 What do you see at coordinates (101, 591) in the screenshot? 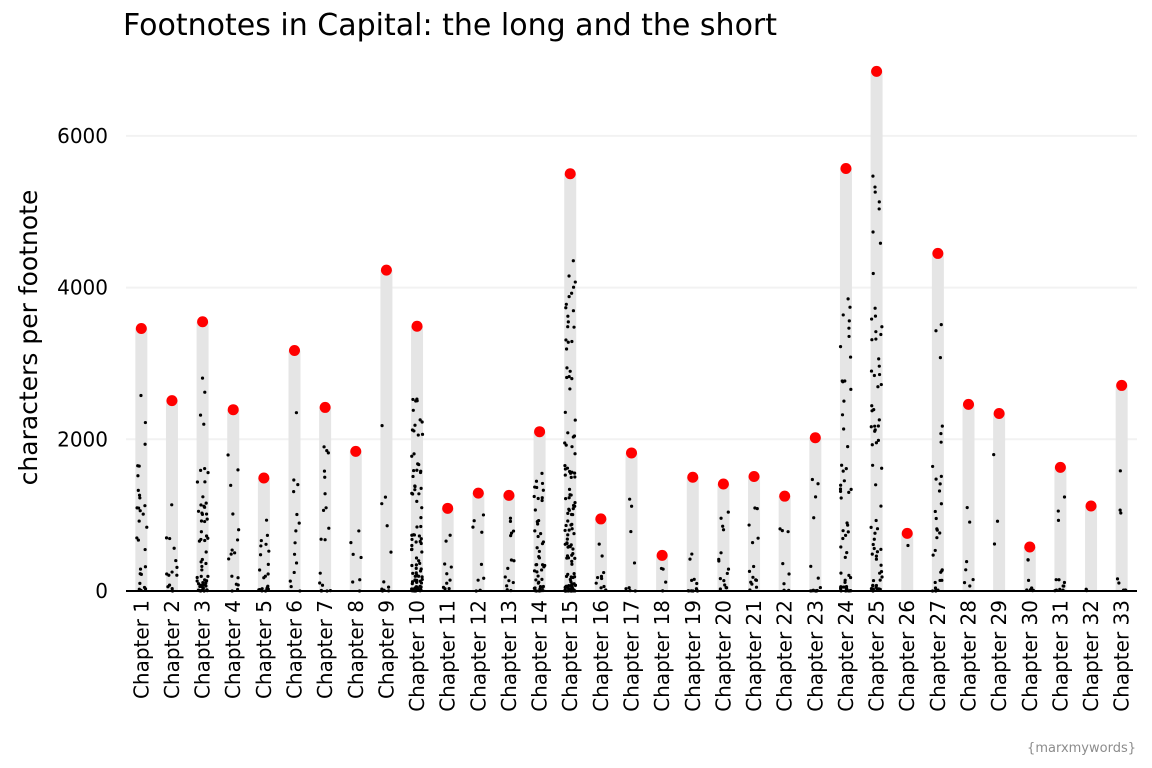
I see `y-tick-label: 0` at bounding box center [101, 591].